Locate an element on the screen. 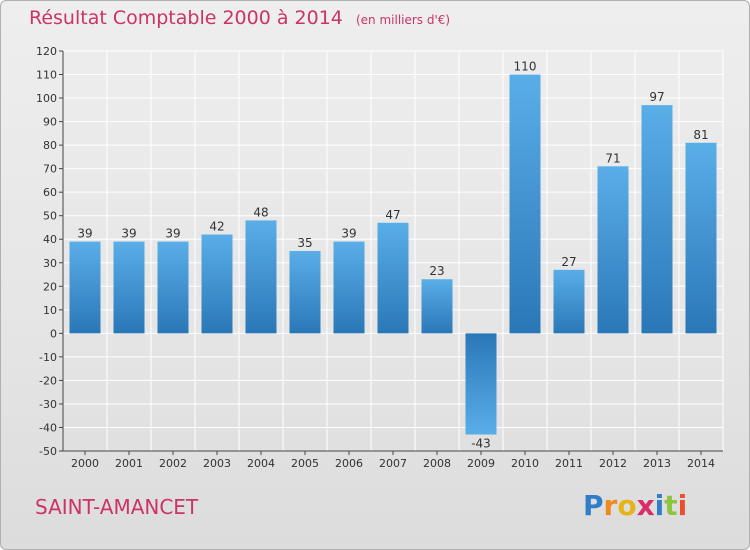 The image size is (750, 550). y-tick-label: 110 is located at coordinates (46, 75).